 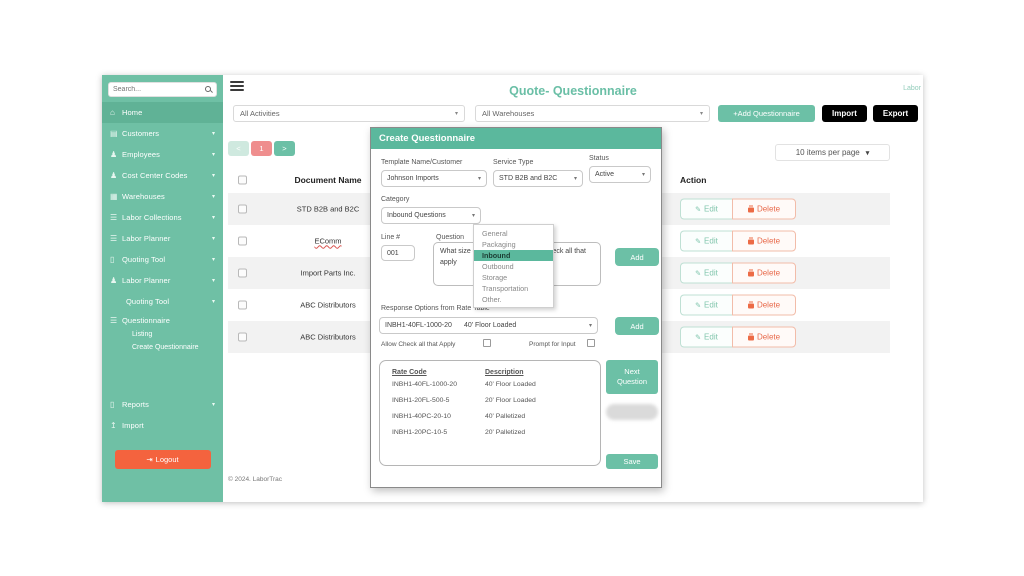 What do you see at coordinates (632, 461) in the screenshot?
I see `save-button: Save` at bounding box center [632, 461].